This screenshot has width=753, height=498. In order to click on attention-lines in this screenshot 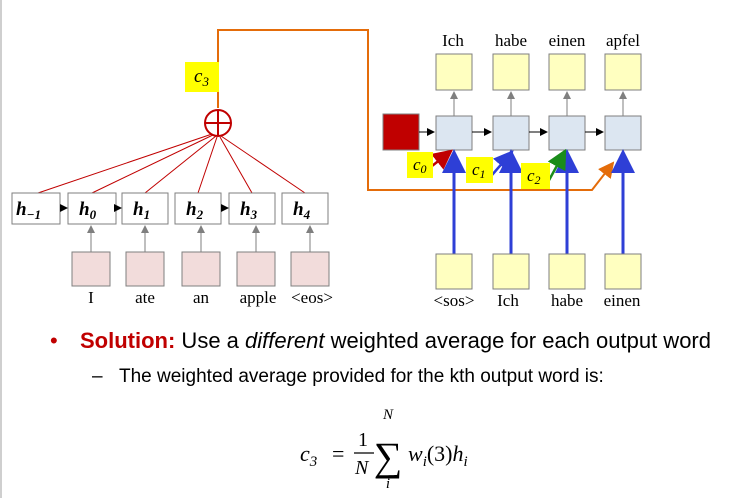, I will do `click(171, 163)`.